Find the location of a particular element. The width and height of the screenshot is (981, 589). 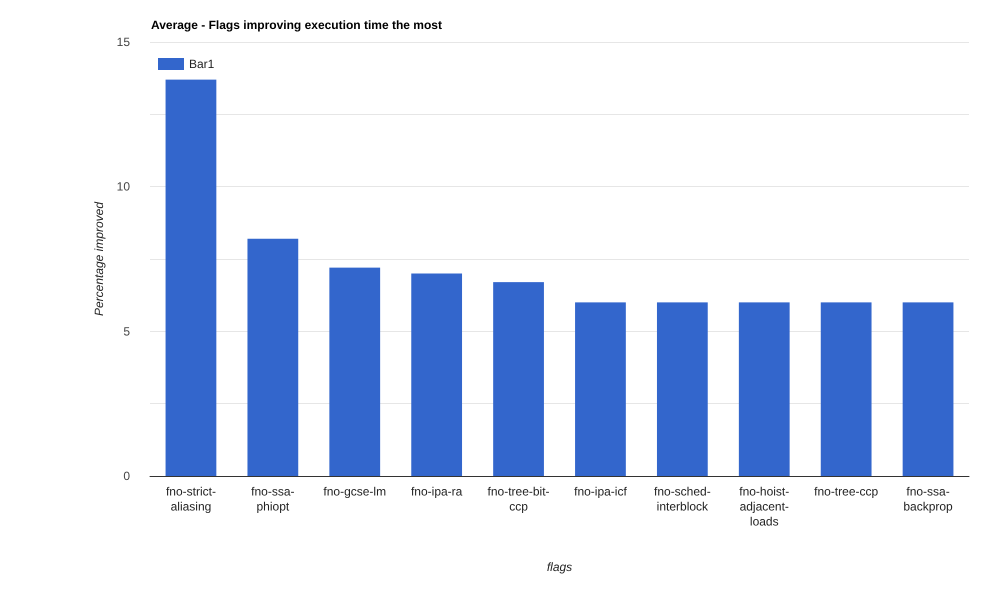

x-tick-label: fno-ssa-backprop is located at coordinates (928, 499).